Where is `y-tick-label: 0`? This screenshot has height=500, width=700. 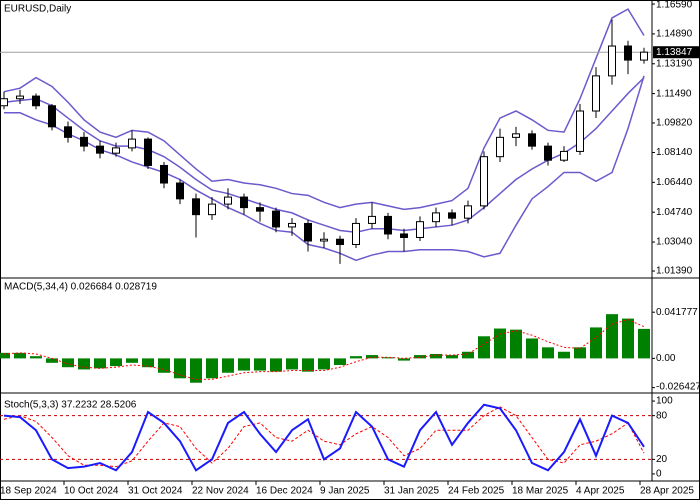 y-tick-label: 0 is located at coordinates (659, 474).